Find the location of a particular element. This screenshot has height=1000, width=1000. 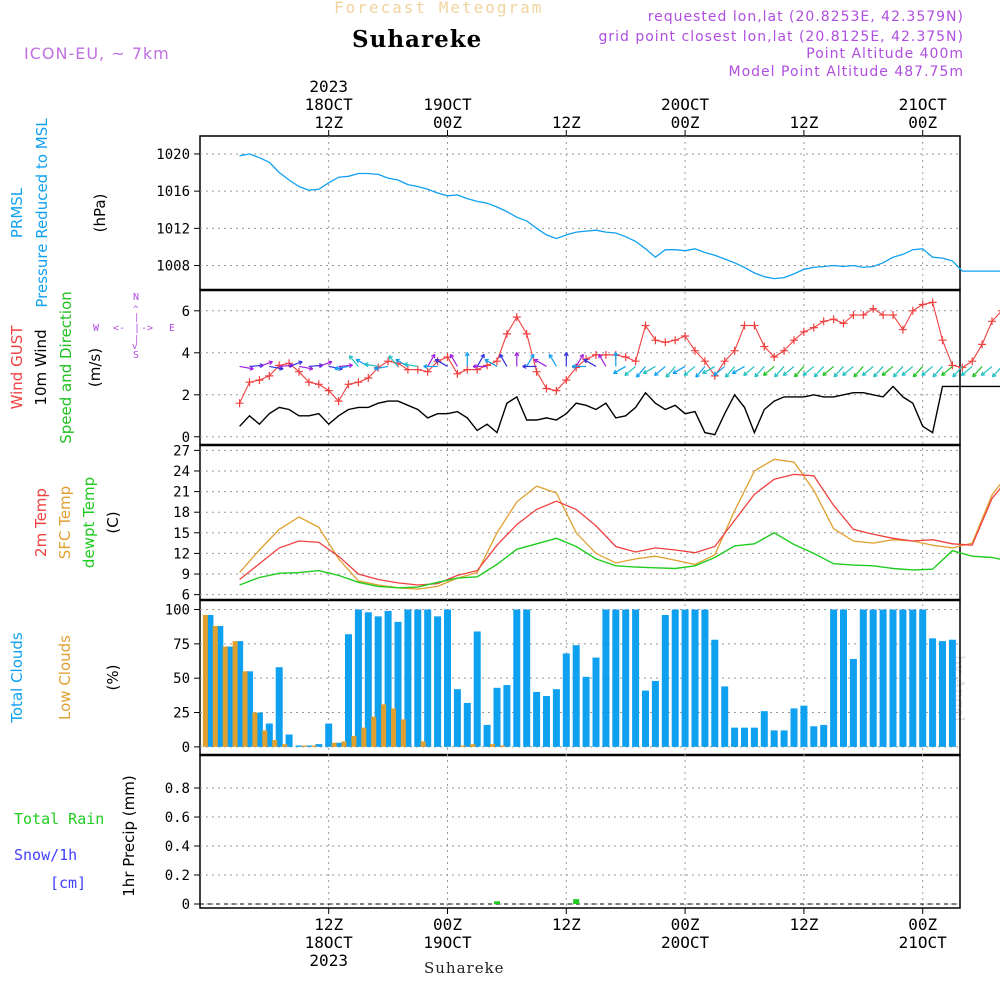

top-time-label: 19OCT is located at coordinates (447, 104).